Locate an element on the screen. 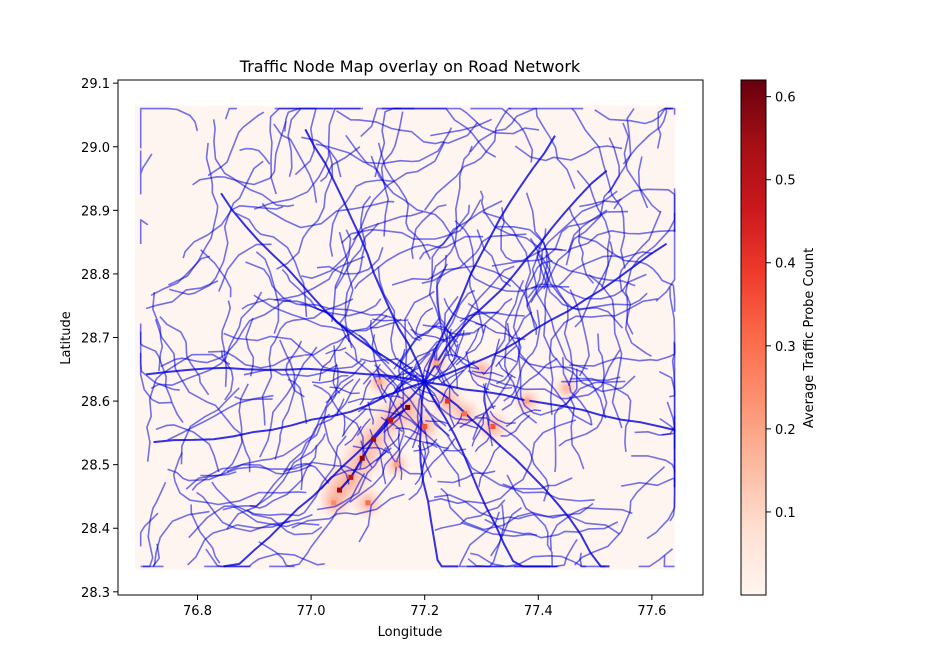  y-tick-label: 28.9 is located at coordinates (95, 211).